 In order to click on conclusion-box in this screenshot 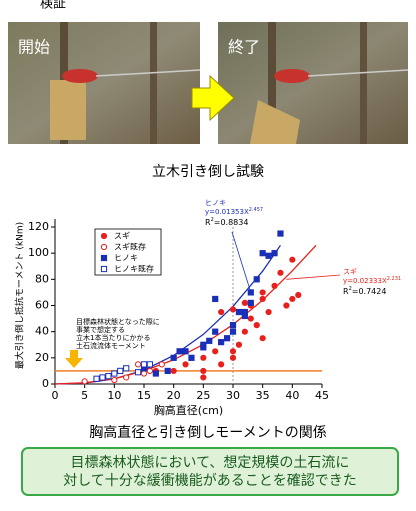, I will do `click(210, 471)`.